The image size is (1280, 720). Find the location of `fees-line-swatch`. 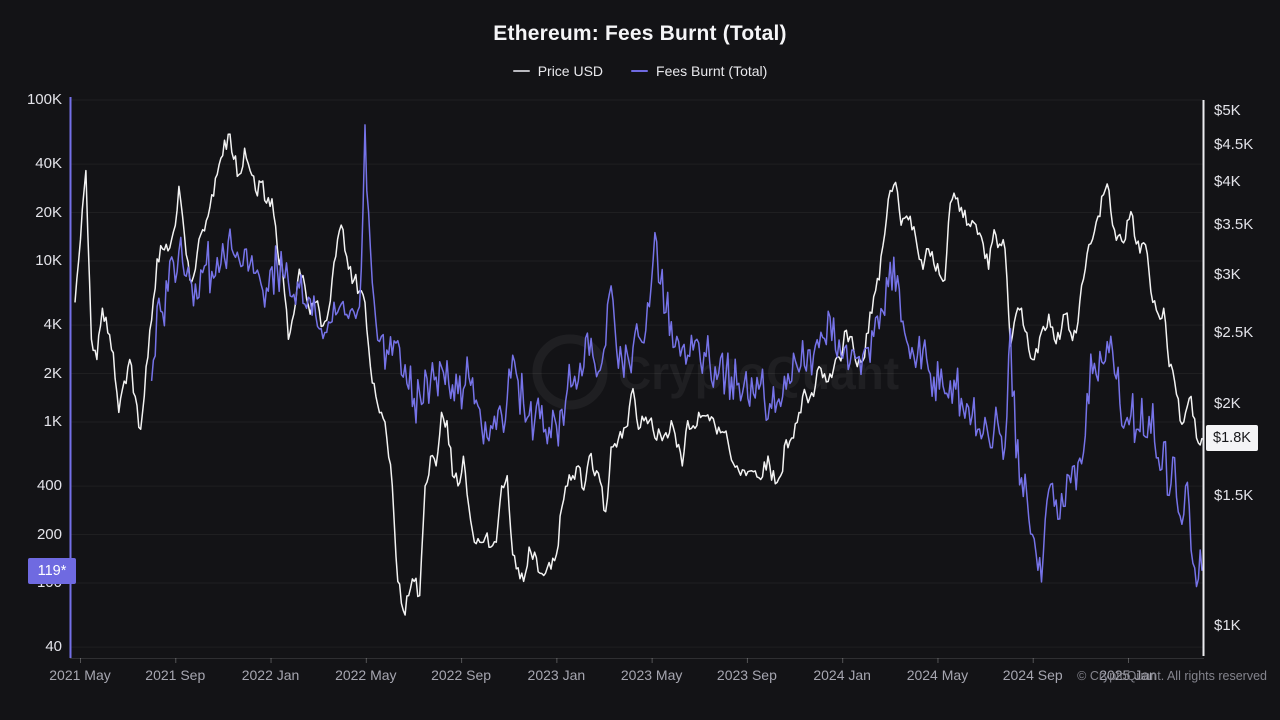

fees-line-swatch is located at coordinates (640, 71).